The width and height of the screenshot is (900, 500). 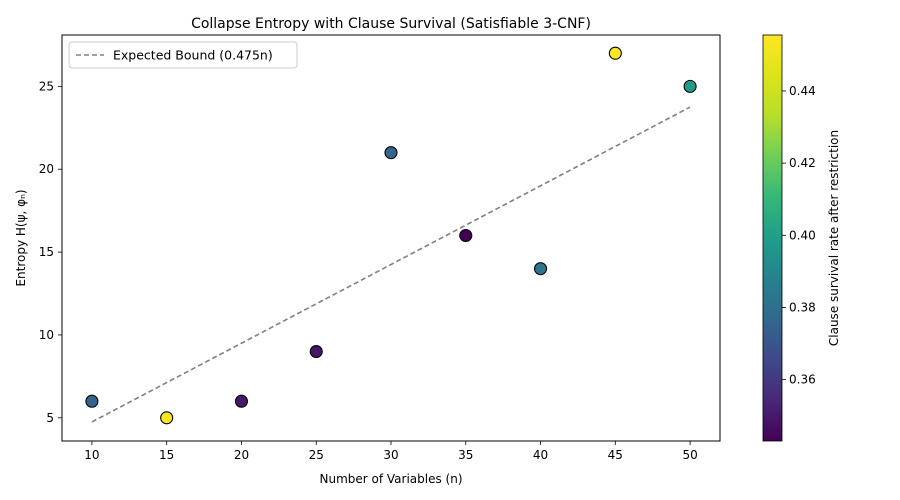 I want to click on y-axis: 5 10 15 20 25, so click(x=50, y=252).